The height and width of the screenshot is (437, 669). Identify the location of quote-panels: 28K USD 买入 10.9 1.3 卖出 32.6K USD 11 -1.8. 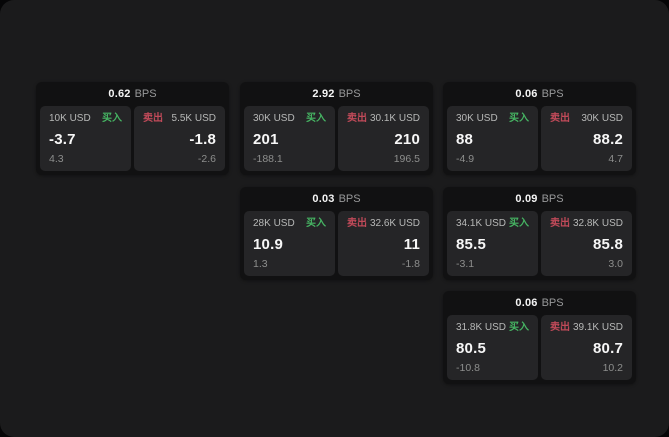
(336, 245).